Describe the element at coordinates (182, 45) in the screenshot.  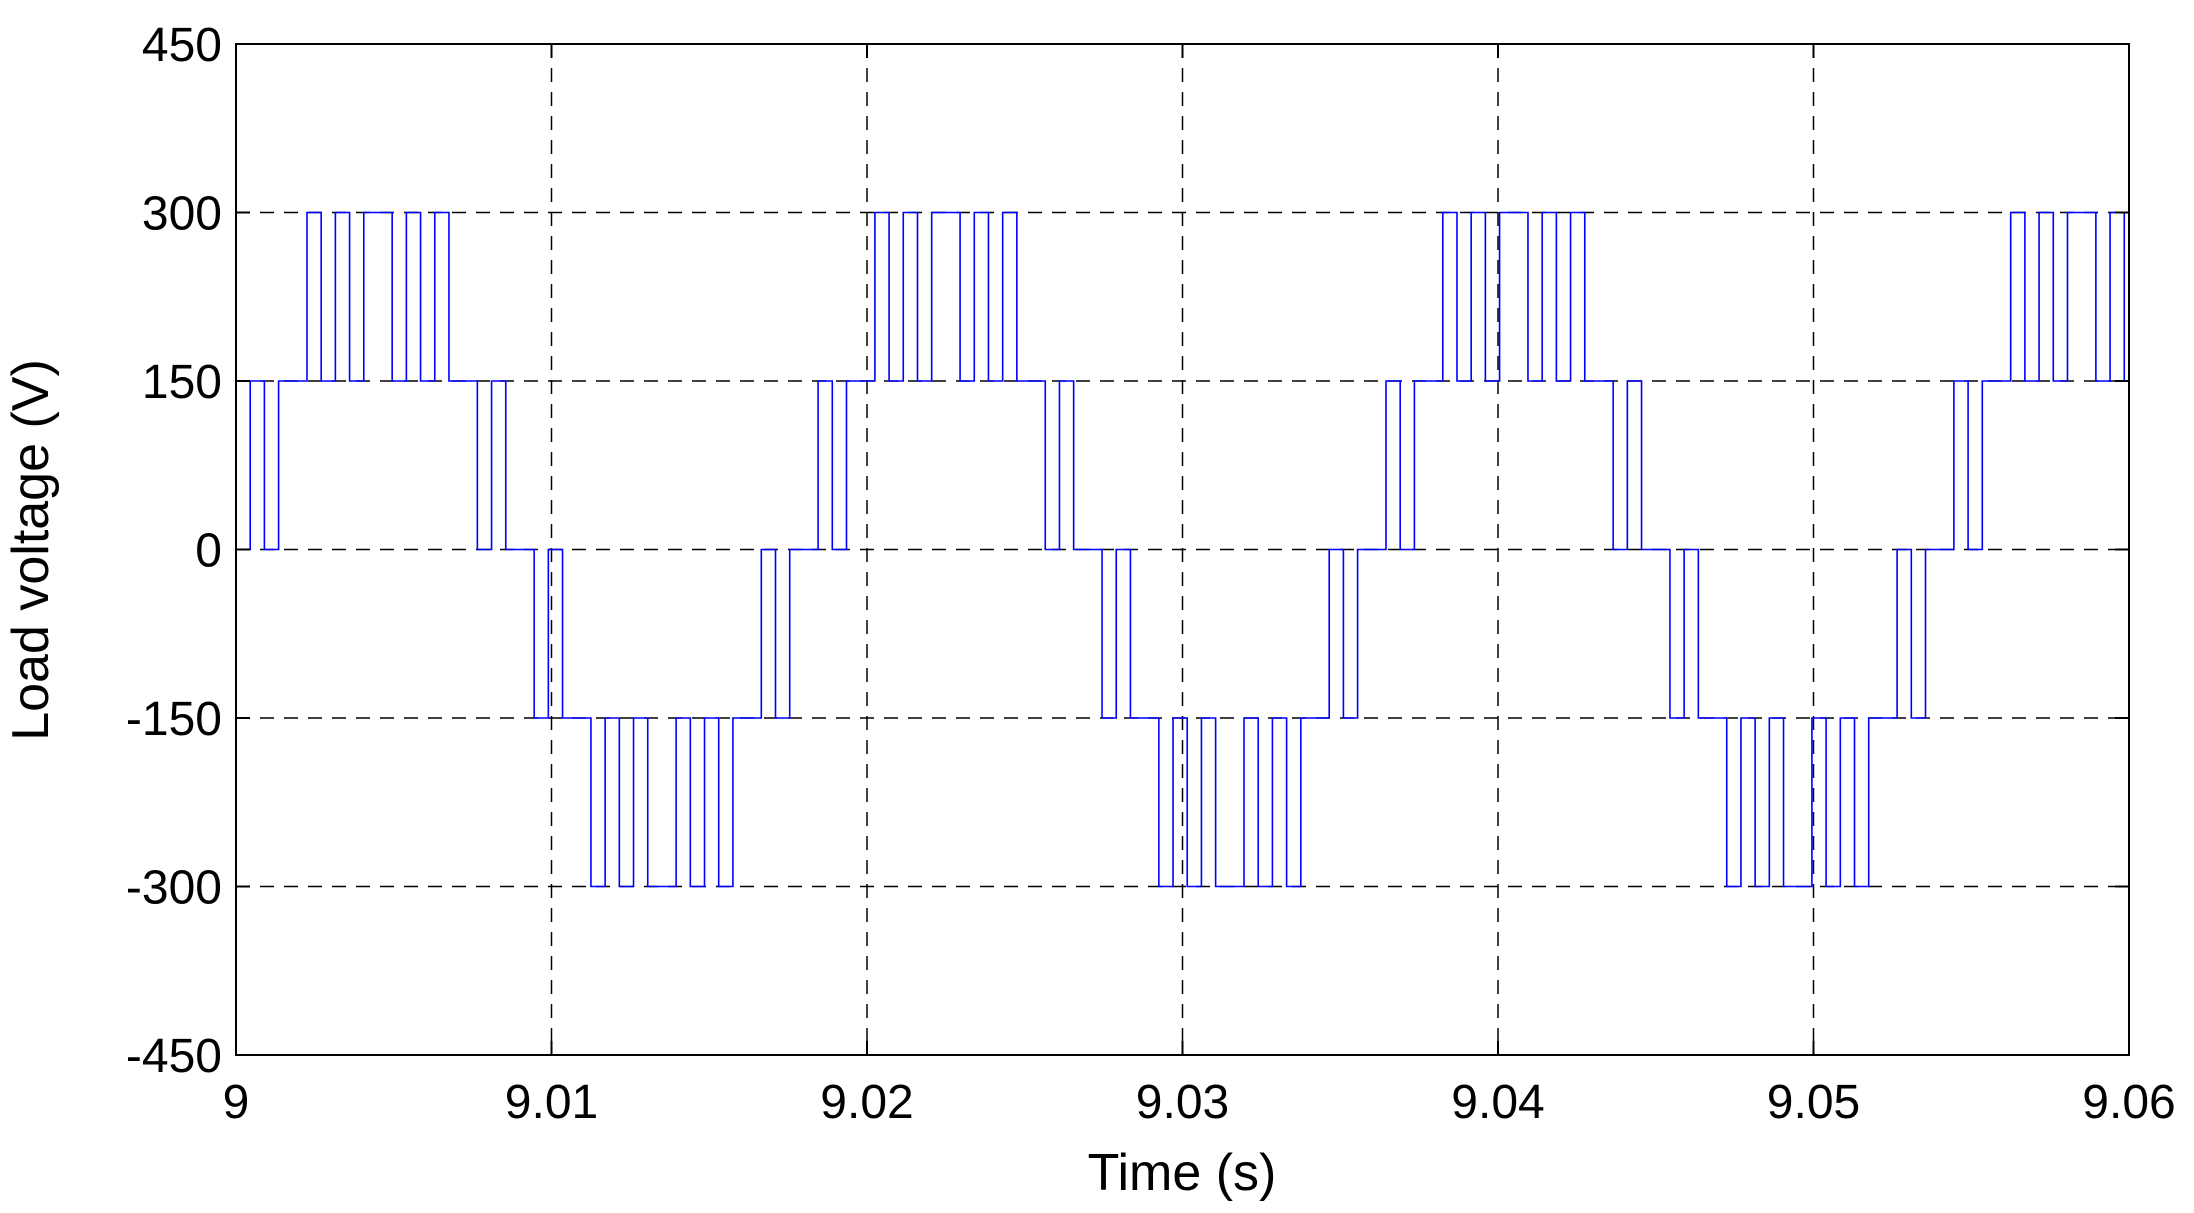
I see `y-tick-label: 450` at that location.